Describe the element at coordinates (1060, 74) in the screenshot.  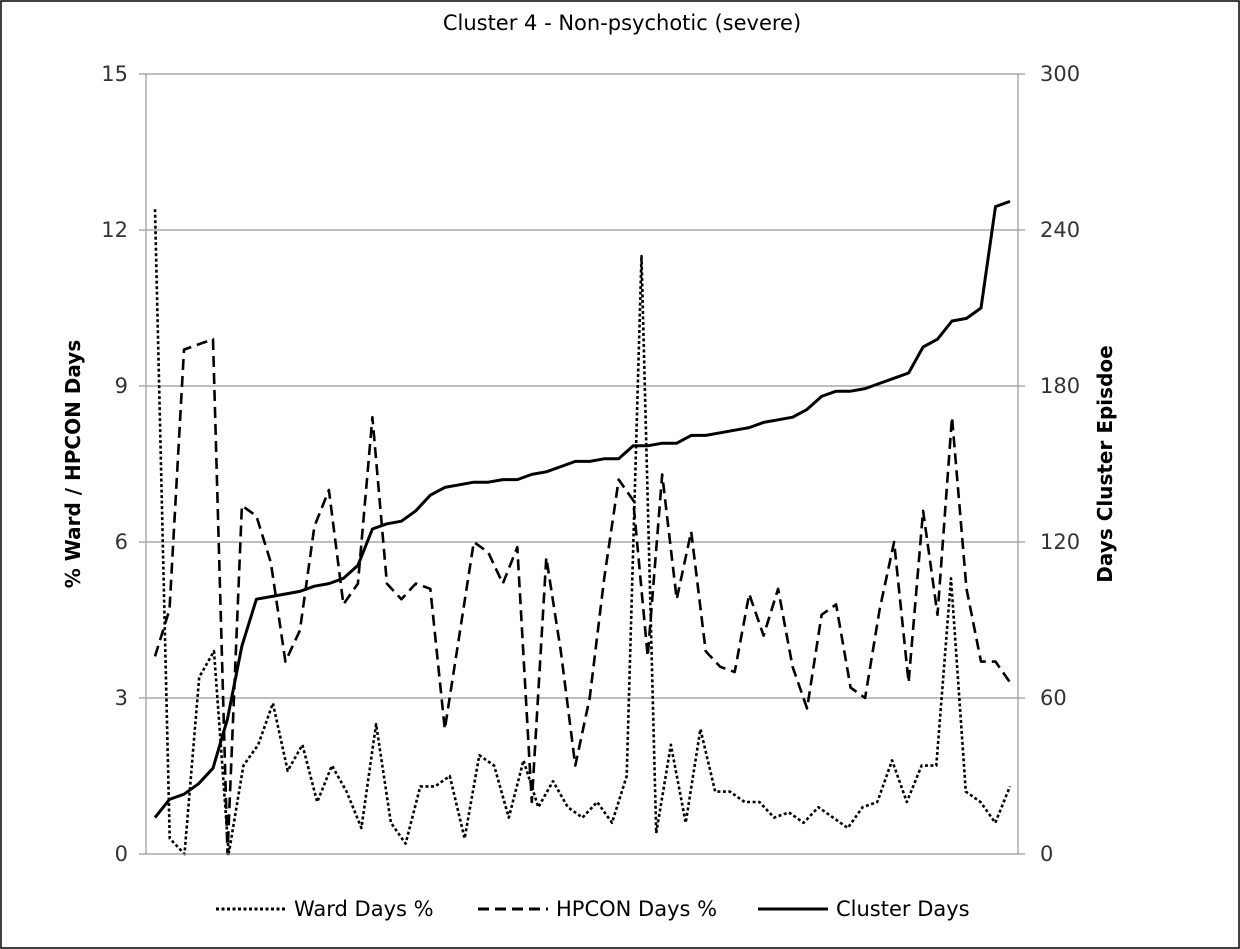
I see `y-right-tick-label: 300` at that location.